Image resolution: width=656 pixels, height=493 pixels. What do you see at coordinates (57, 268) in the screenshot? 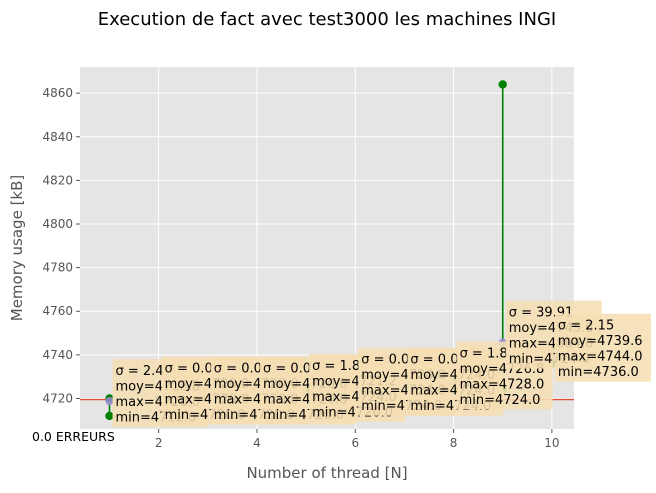
I see `y-tick-label: 4780` at bounding box center [57, 268].